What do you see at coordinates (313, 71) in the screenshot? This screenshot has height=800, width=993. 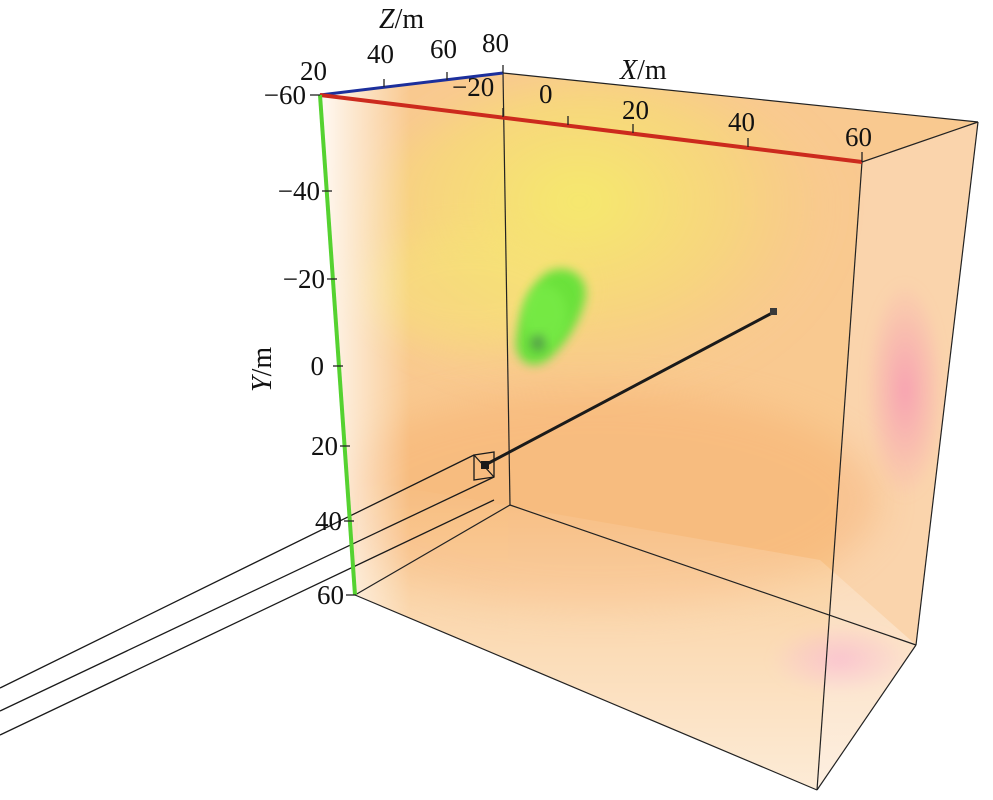 I see `z-tick-label: 20` at bounding box center [313, 71].